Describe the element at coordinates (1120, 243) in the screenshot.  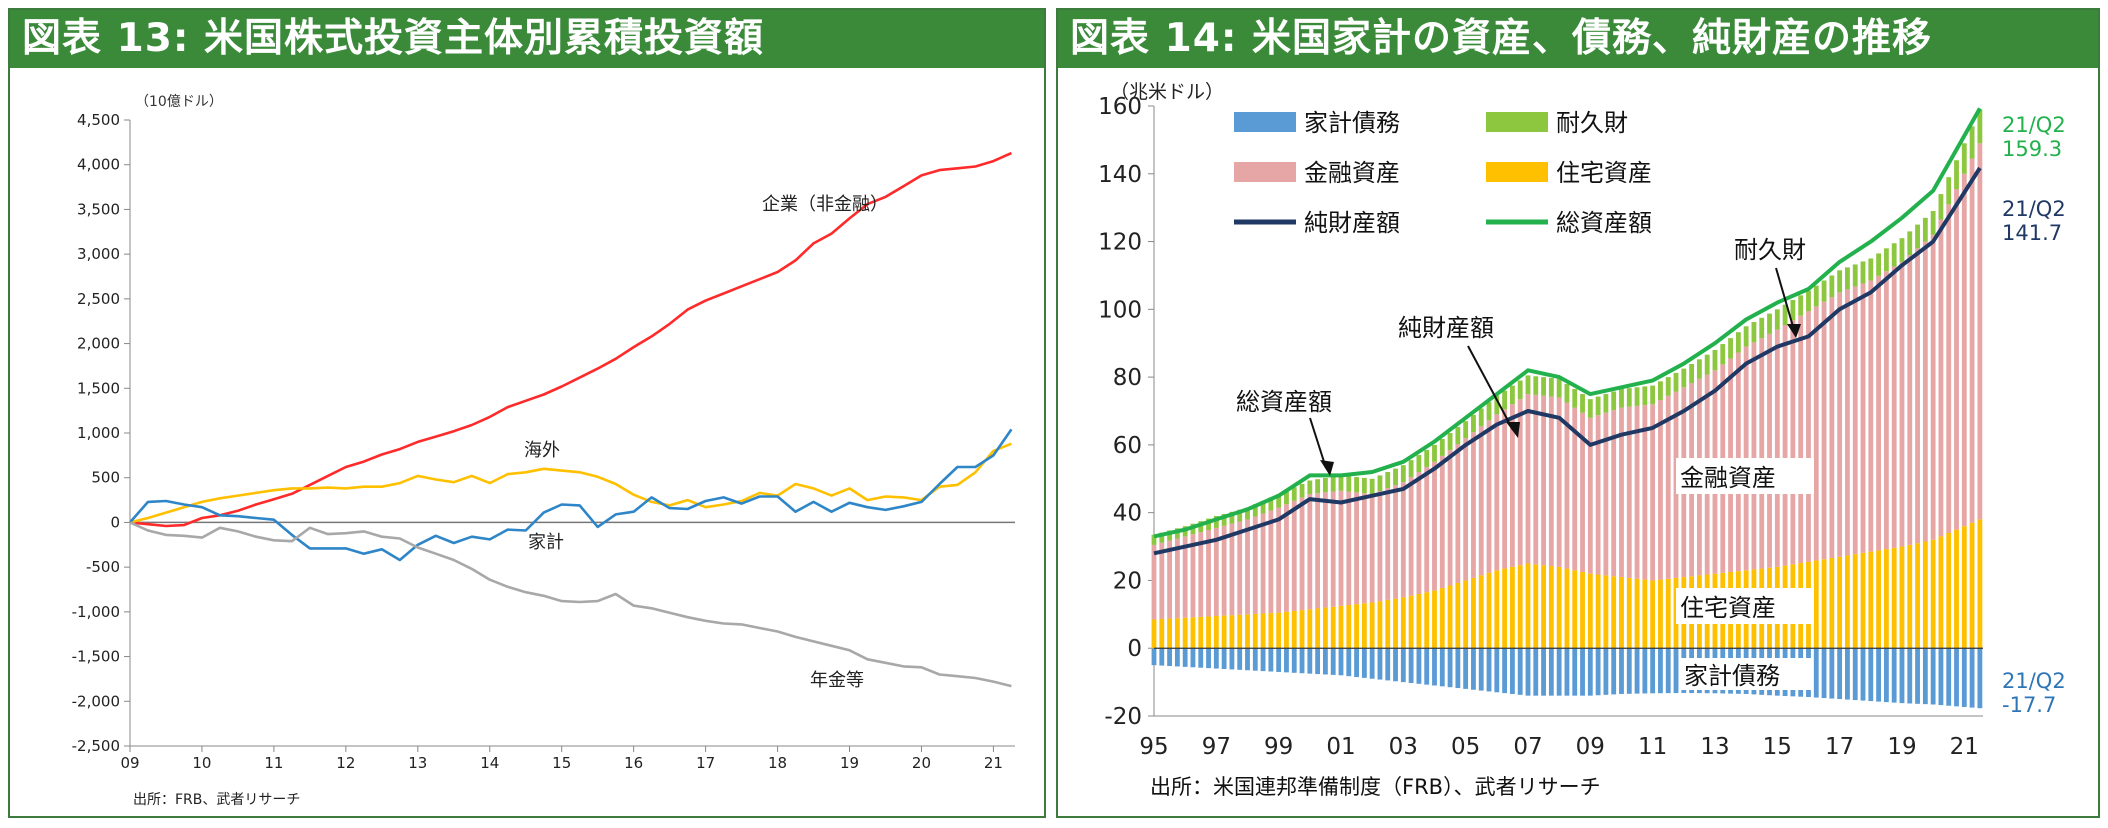
I see `chart14-ytick-label: 120` at that location.